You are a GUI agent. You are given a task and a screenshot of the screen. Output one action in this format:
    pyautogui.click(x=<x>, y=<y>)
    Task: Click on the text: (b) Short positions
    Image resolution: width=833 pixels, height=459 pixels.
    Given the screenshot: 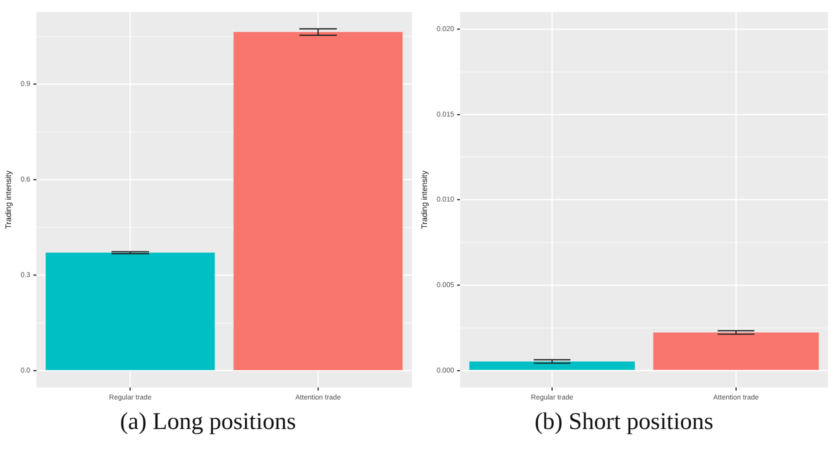 What is the action you would take?
    pyautogui.click(x=624, y=422)
    